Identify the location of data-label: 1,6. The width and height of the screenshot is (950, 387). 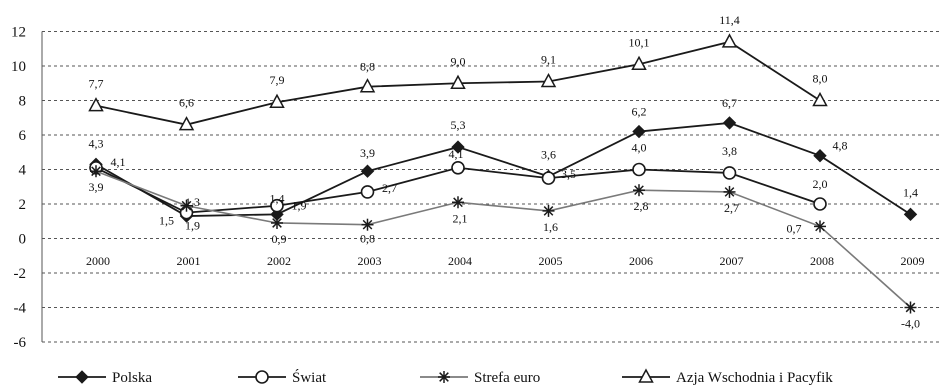
(550, 227).